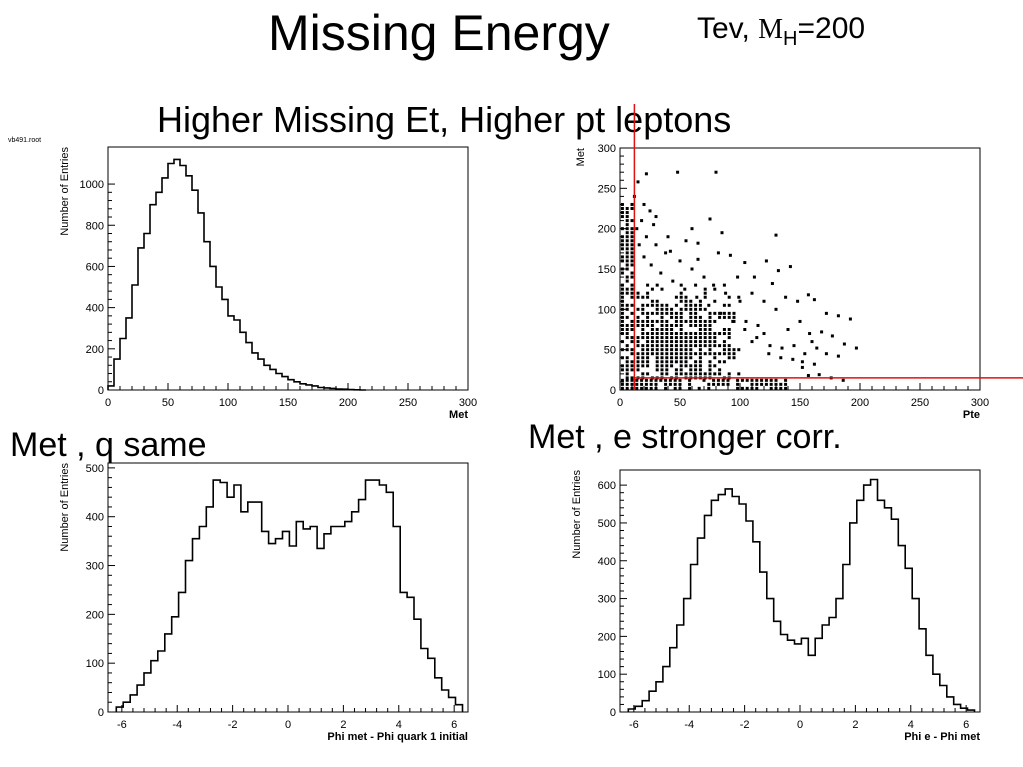 Image resolution: width=1023 pixels, height=767 pixels. I want to click on histogram-series, so click(801, 595).